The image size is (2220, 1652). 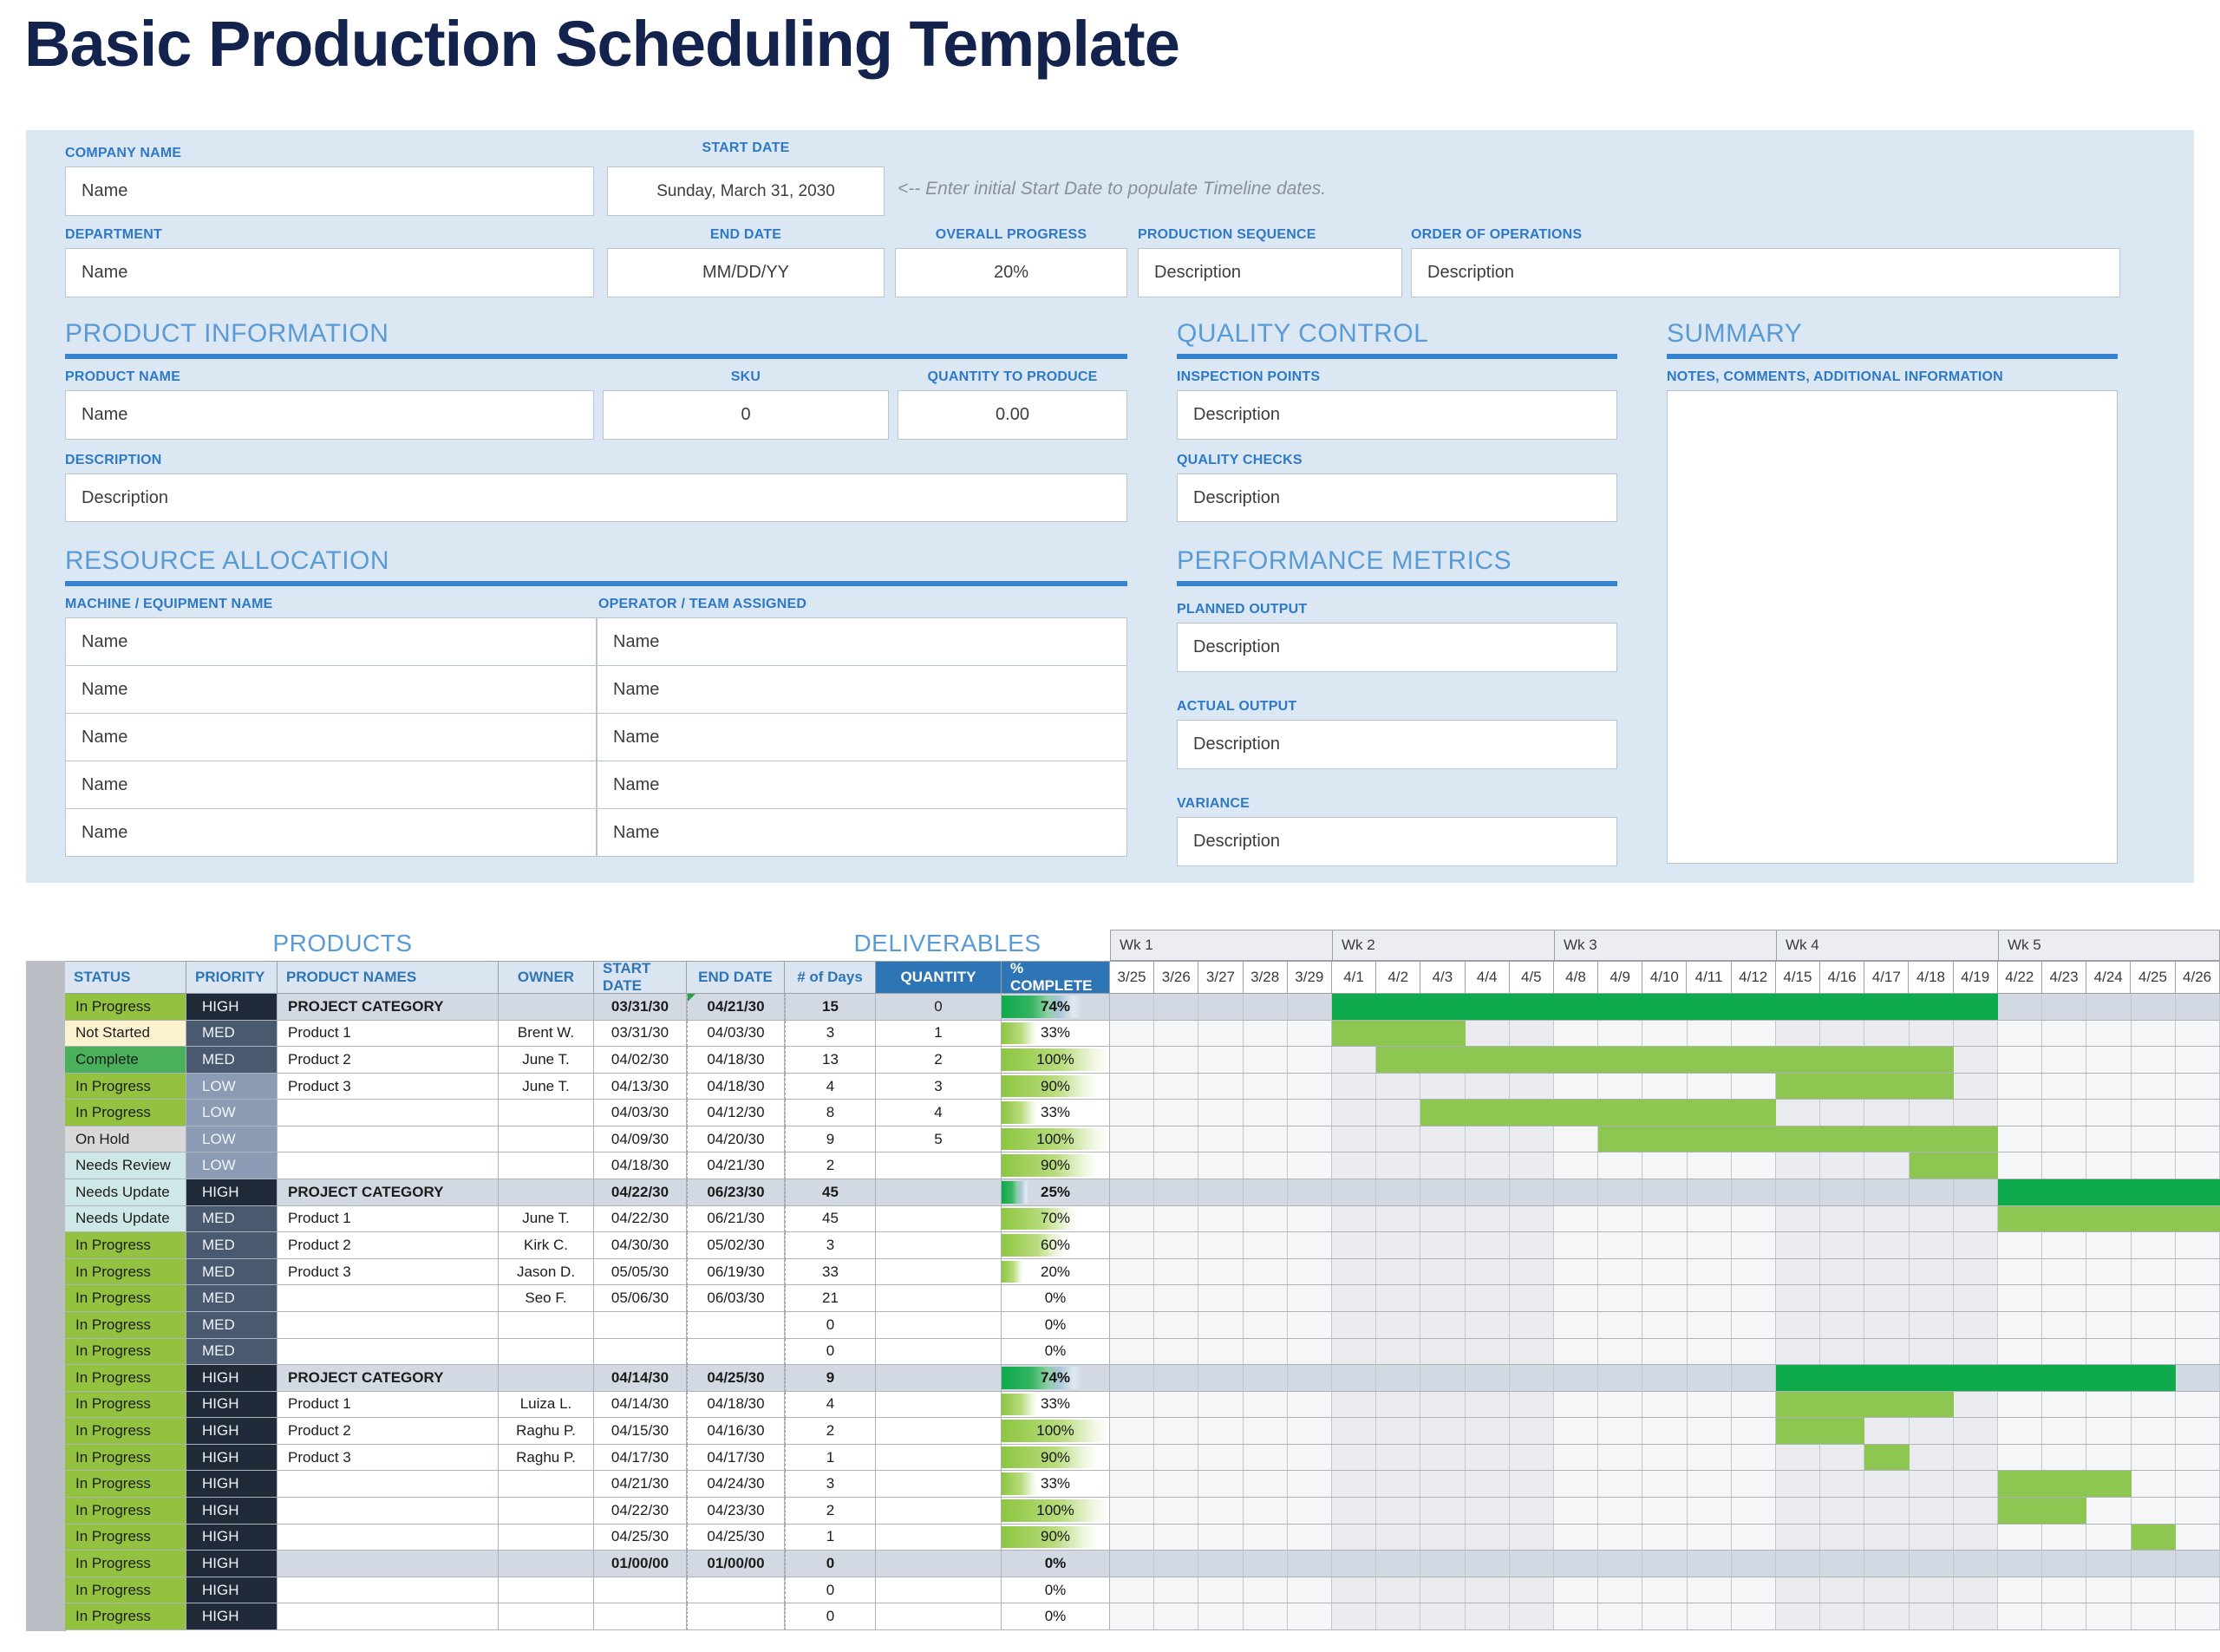 What do you see at coordinates (232, 1166) in the screenshot?
I see `priority-cell: LOW` at bounding box center [232, 1166].